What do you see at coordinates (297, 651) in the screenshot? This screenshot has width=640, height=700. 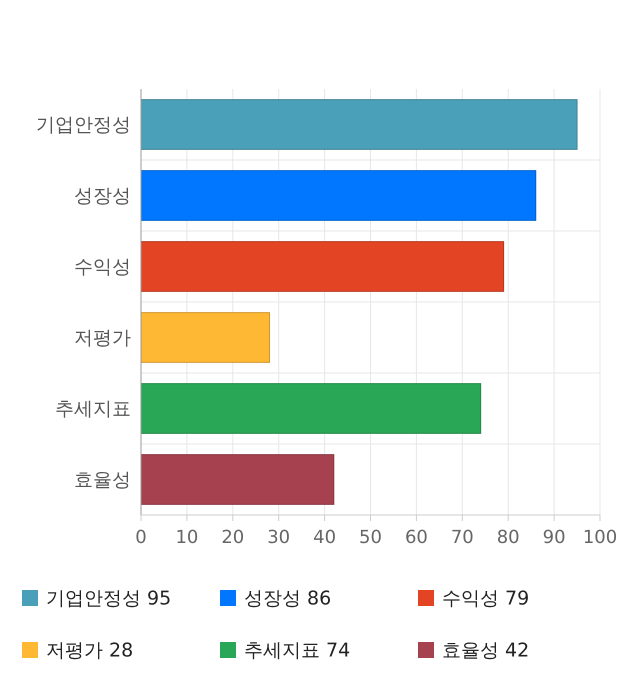 I see `legend-label: 추세지표 74` at bounding box center [297, 651].